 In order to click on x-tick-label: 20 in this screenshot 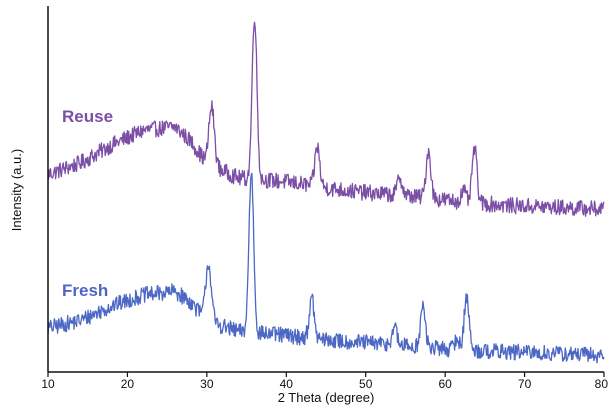, I will do `click(128, 384)`.